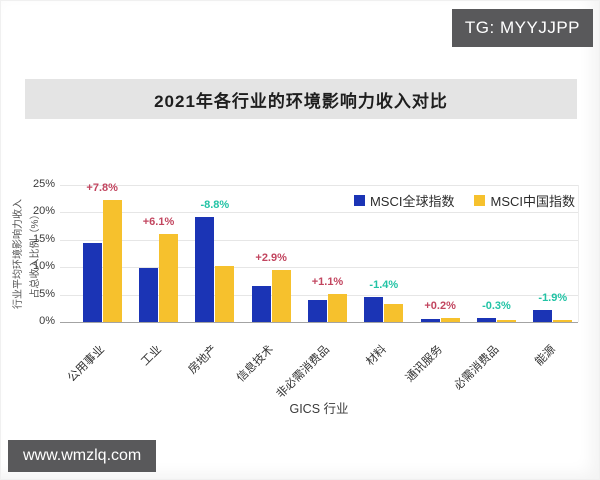  I want to click on diff-label: +6.1%, so click(158, 222).